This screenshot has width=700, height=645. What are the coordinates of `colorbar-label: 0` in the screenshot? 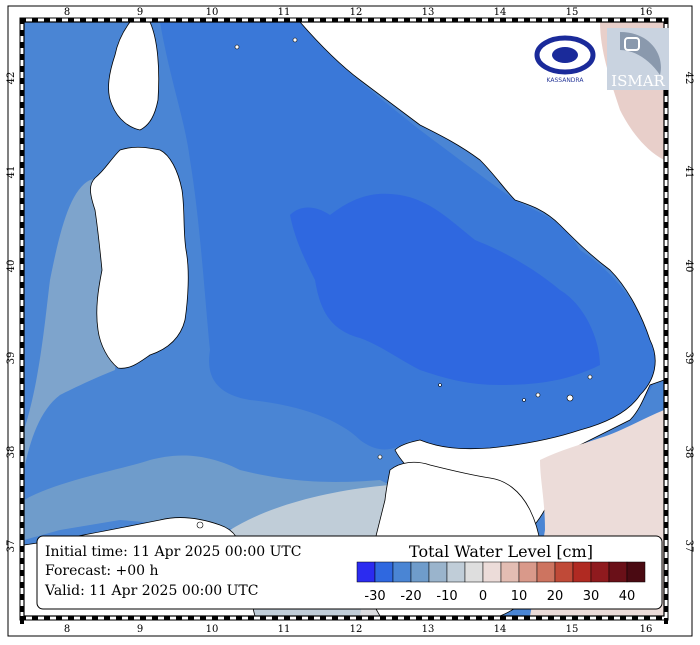 It's located at (483, 596).